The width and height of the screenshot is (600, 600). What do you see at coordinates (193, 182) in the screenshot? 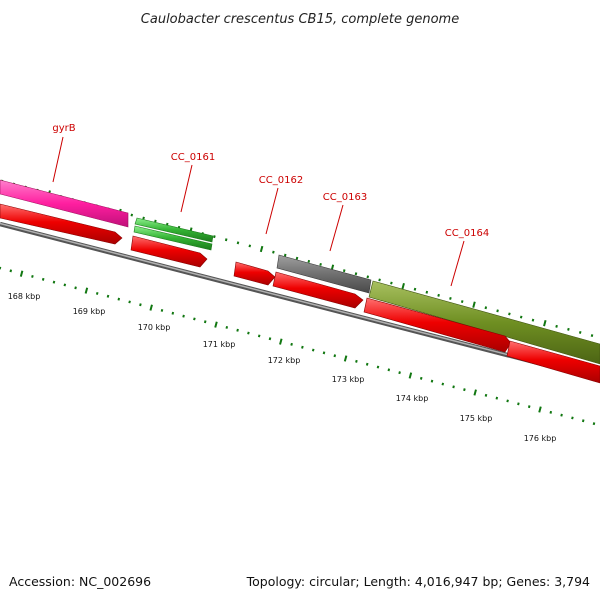
I see `label-CC_0161: CC_0161` at bounding box center [193, 182].